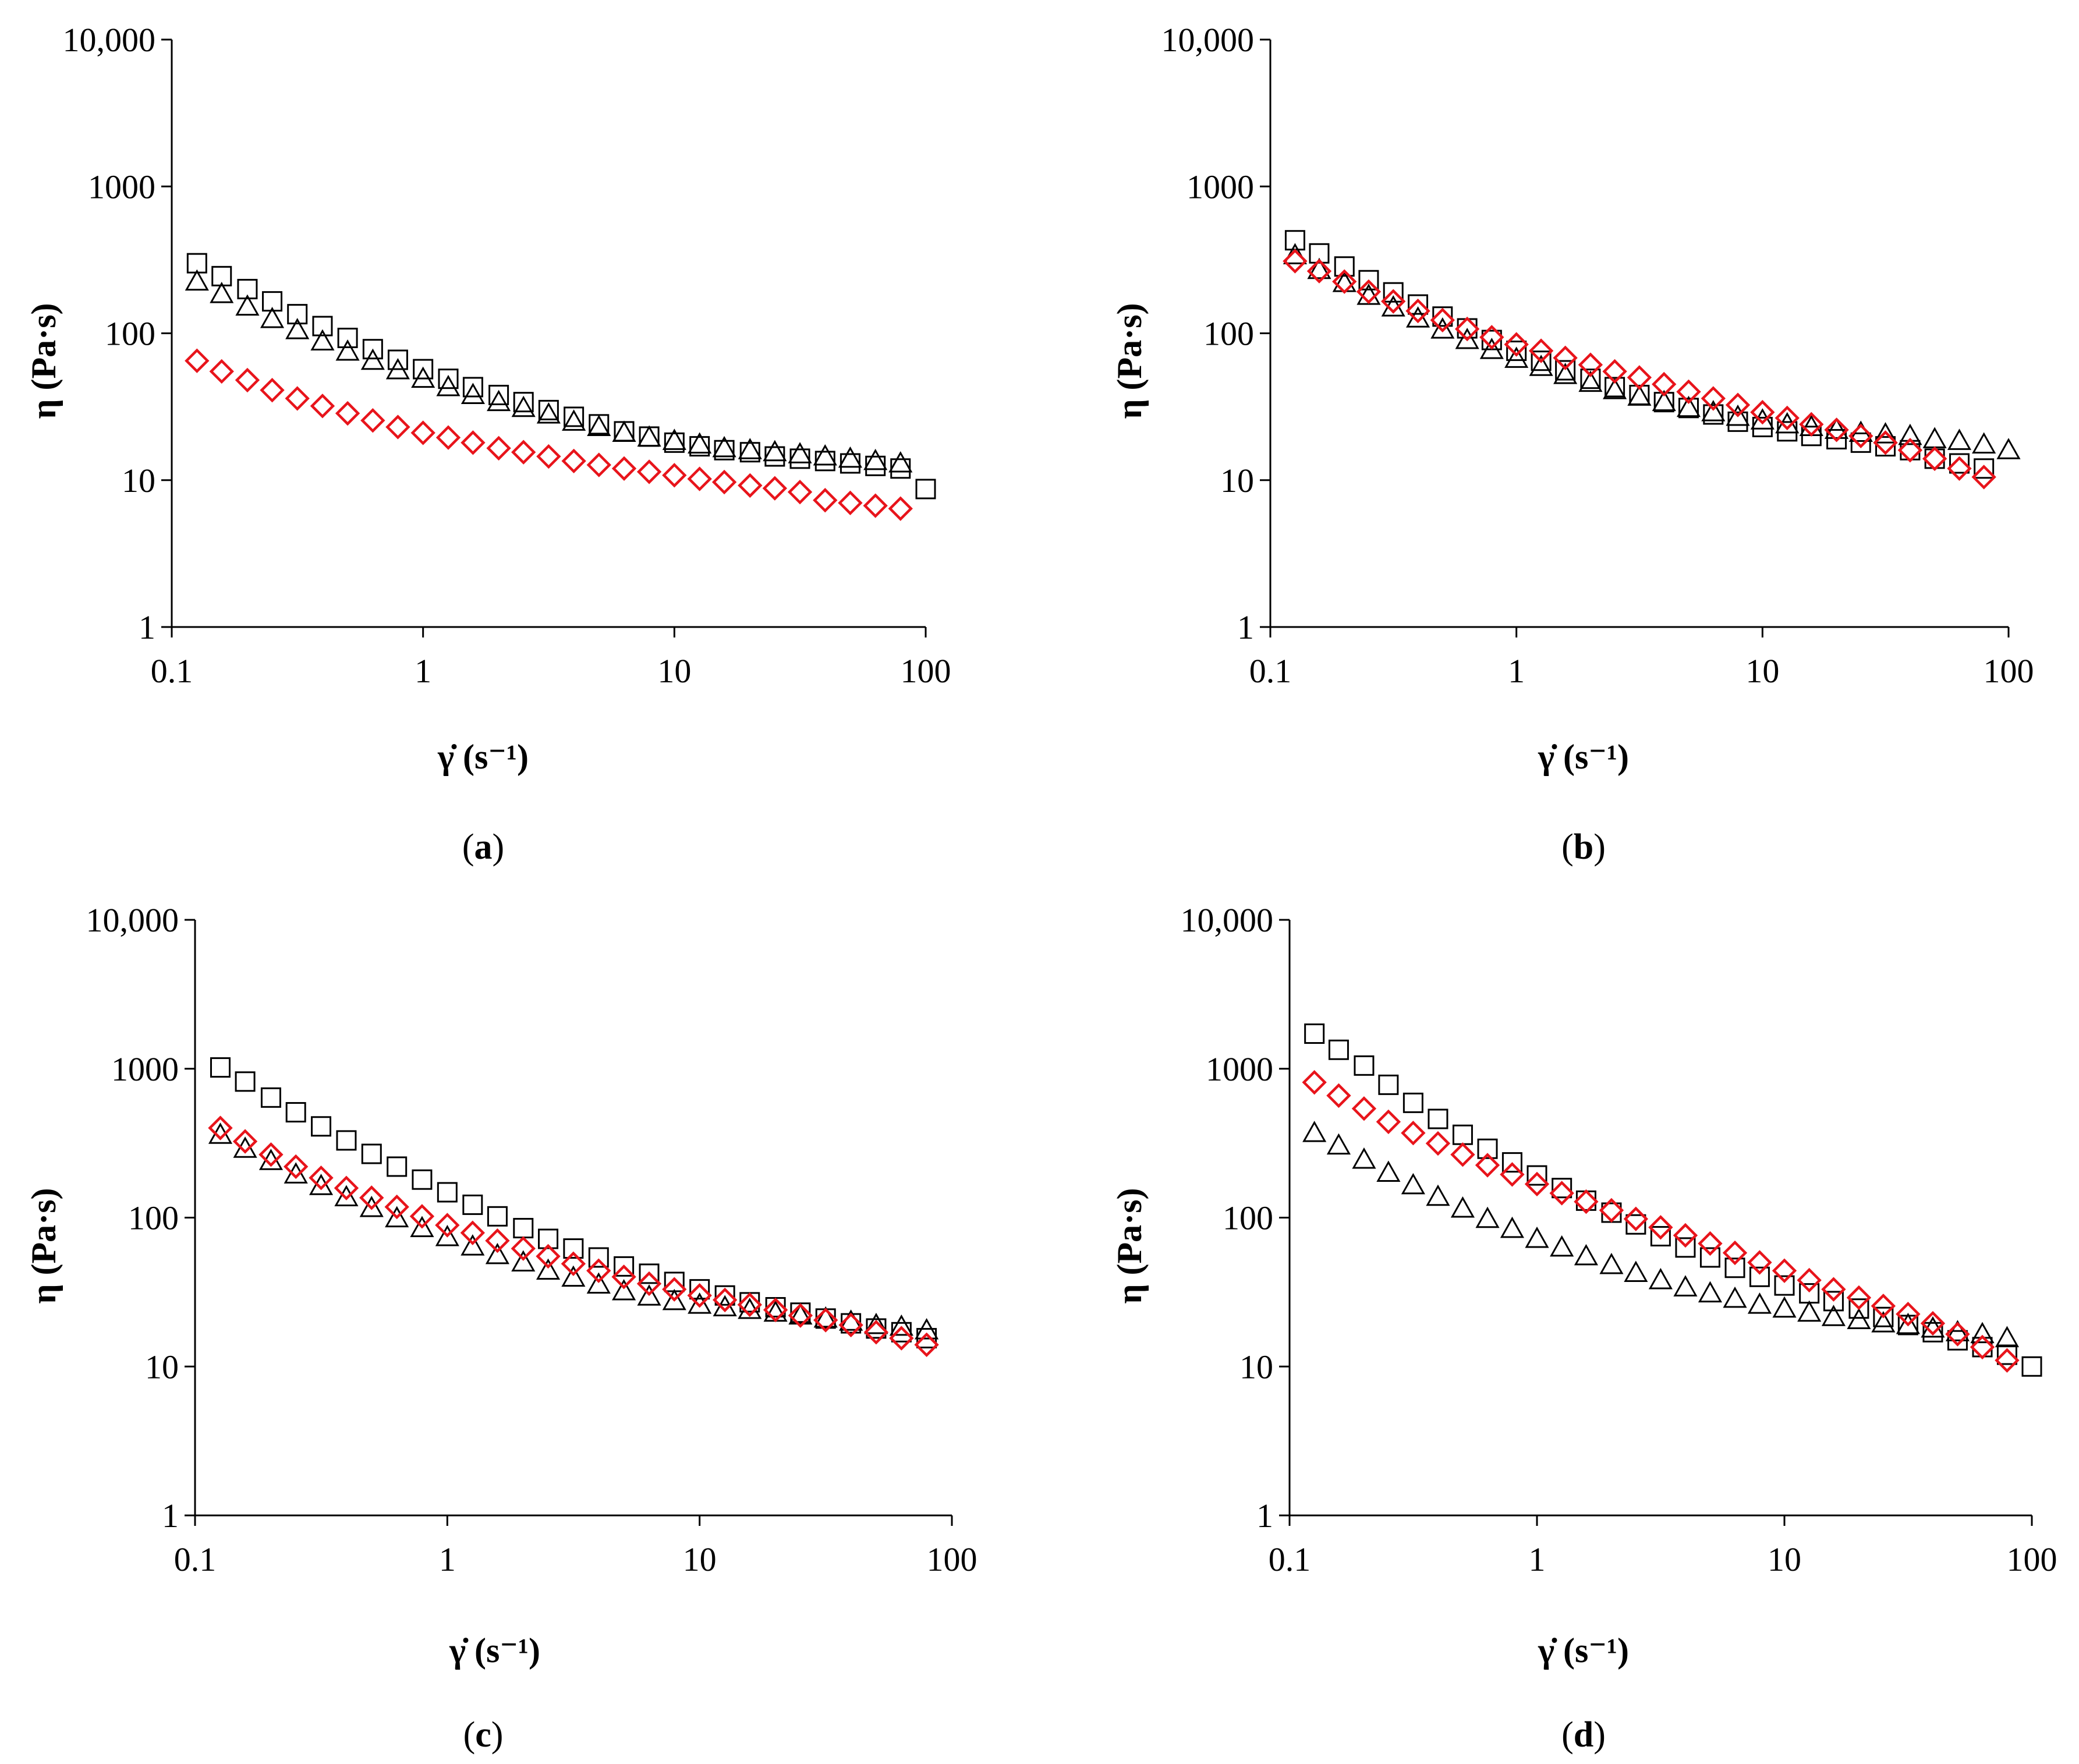 The height and width of the screenshot is (1764, 2079). I want to click on xlabel-a: γ̇ (s⁻¹), so click(483, 757).